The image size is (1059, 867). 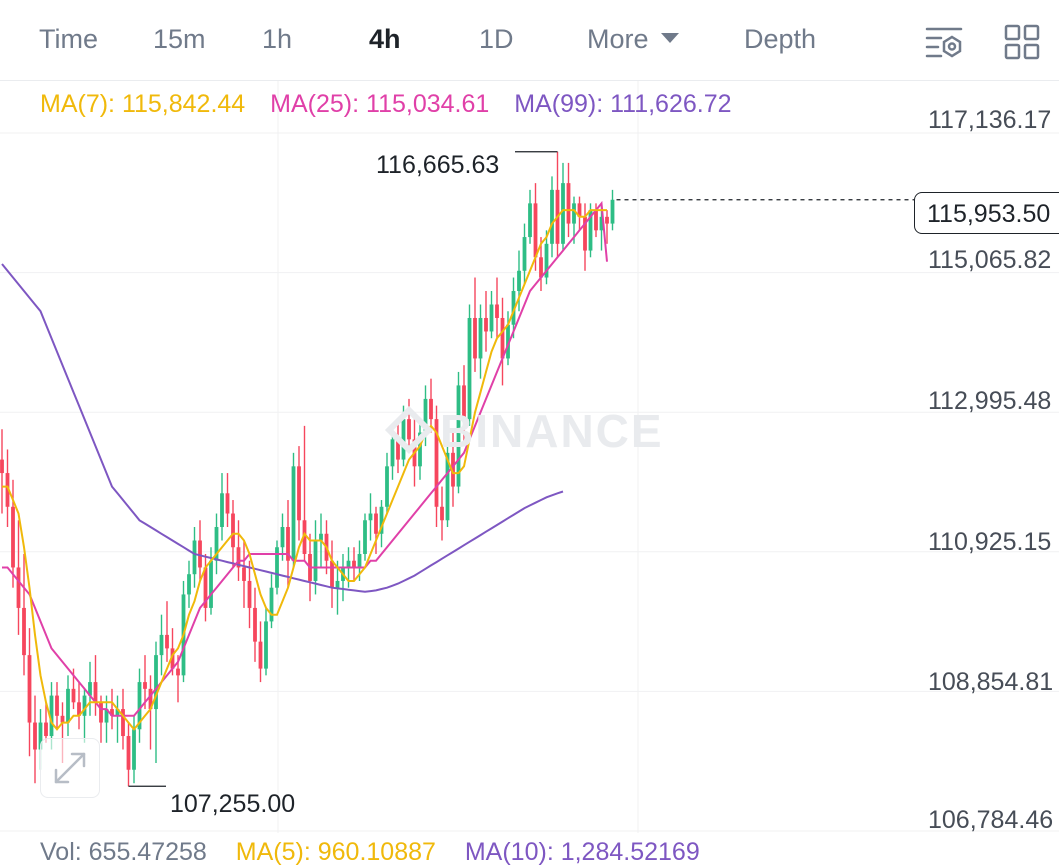 What do you see at coordinates (524, 431) in the screenshot?
I see `binance-watermark: BINANCE` at bounding box center [524, 431].